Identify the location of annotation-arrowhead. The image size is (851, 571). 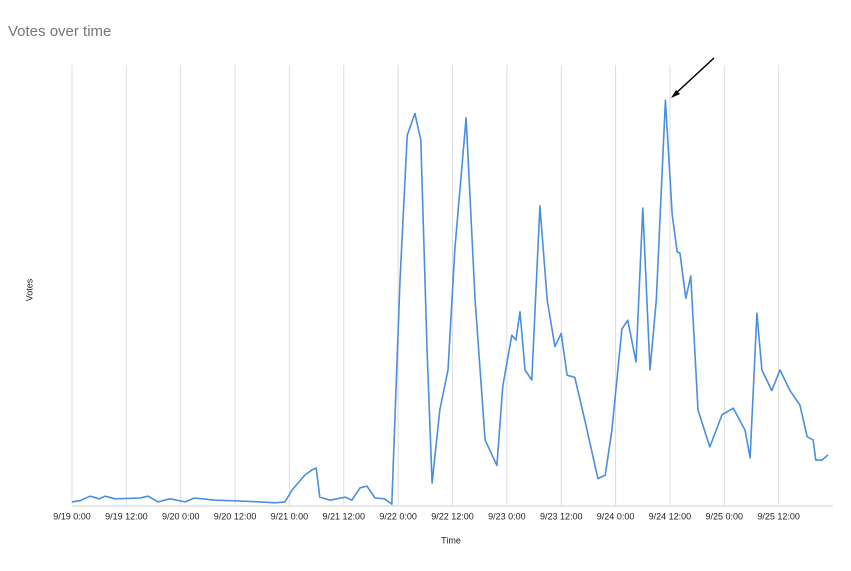
(675, 94).